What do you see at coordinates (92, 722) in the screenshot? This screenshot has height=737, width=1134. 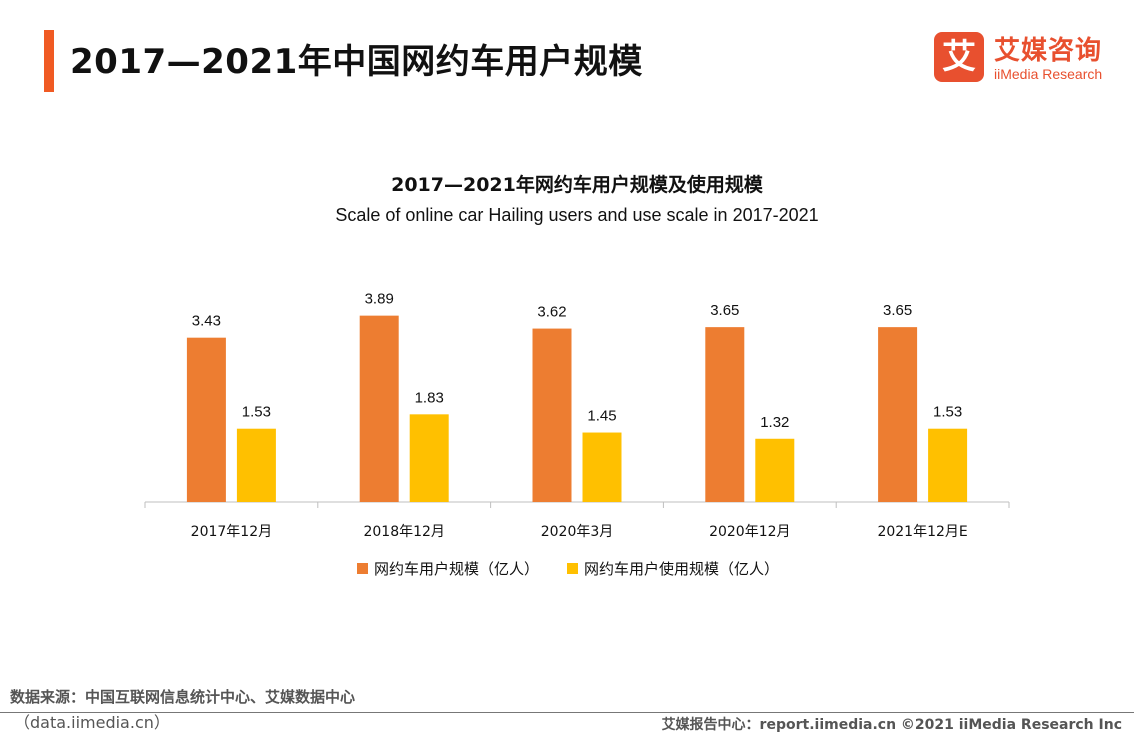 I see `data-source-url: （data.iimedia.cn）` at bounding box center [92, 722].